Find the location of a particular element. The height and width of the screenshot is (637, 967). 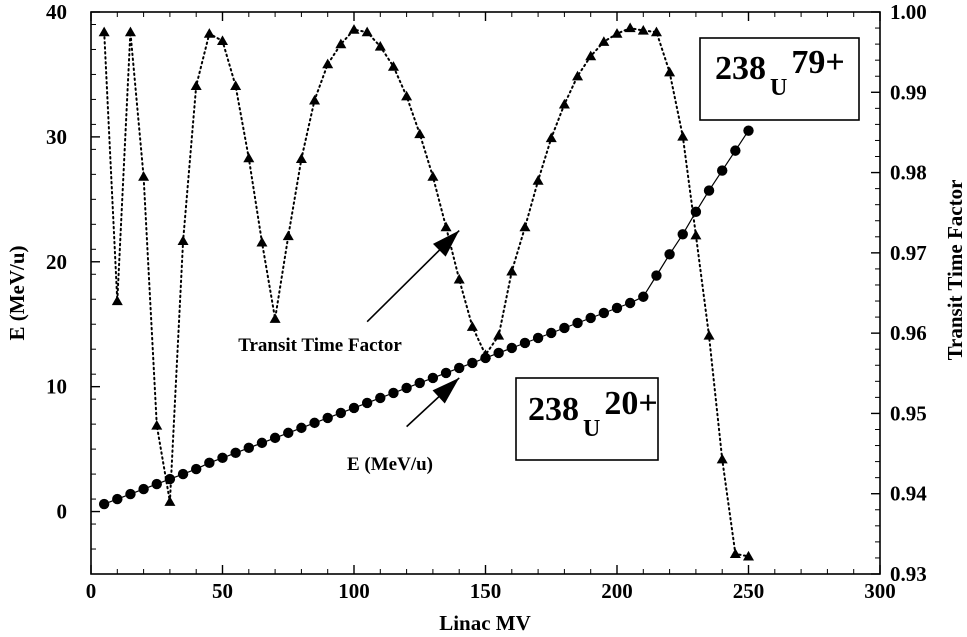

y2-tick-label: 0.93 is located at coordinates (908, 574).